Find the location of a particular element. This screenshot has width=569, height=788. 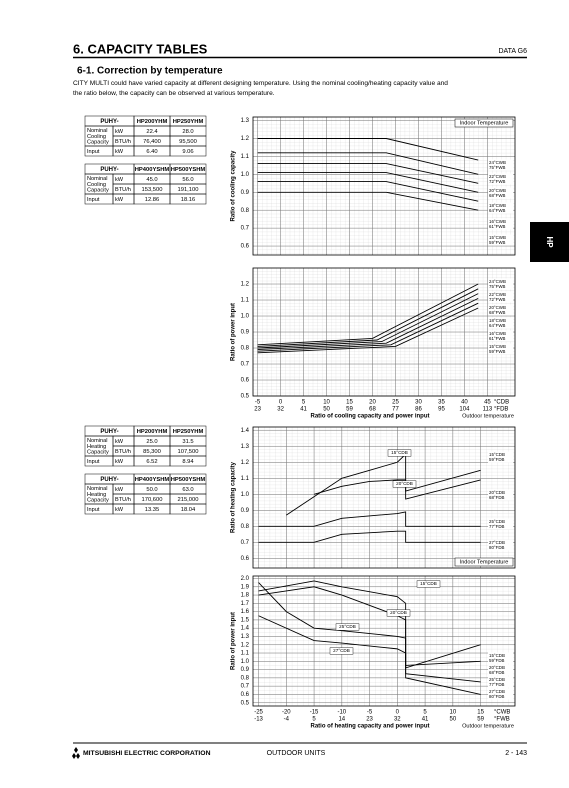

y-tick-label: 1.4 is located at coordinates (245, 431).